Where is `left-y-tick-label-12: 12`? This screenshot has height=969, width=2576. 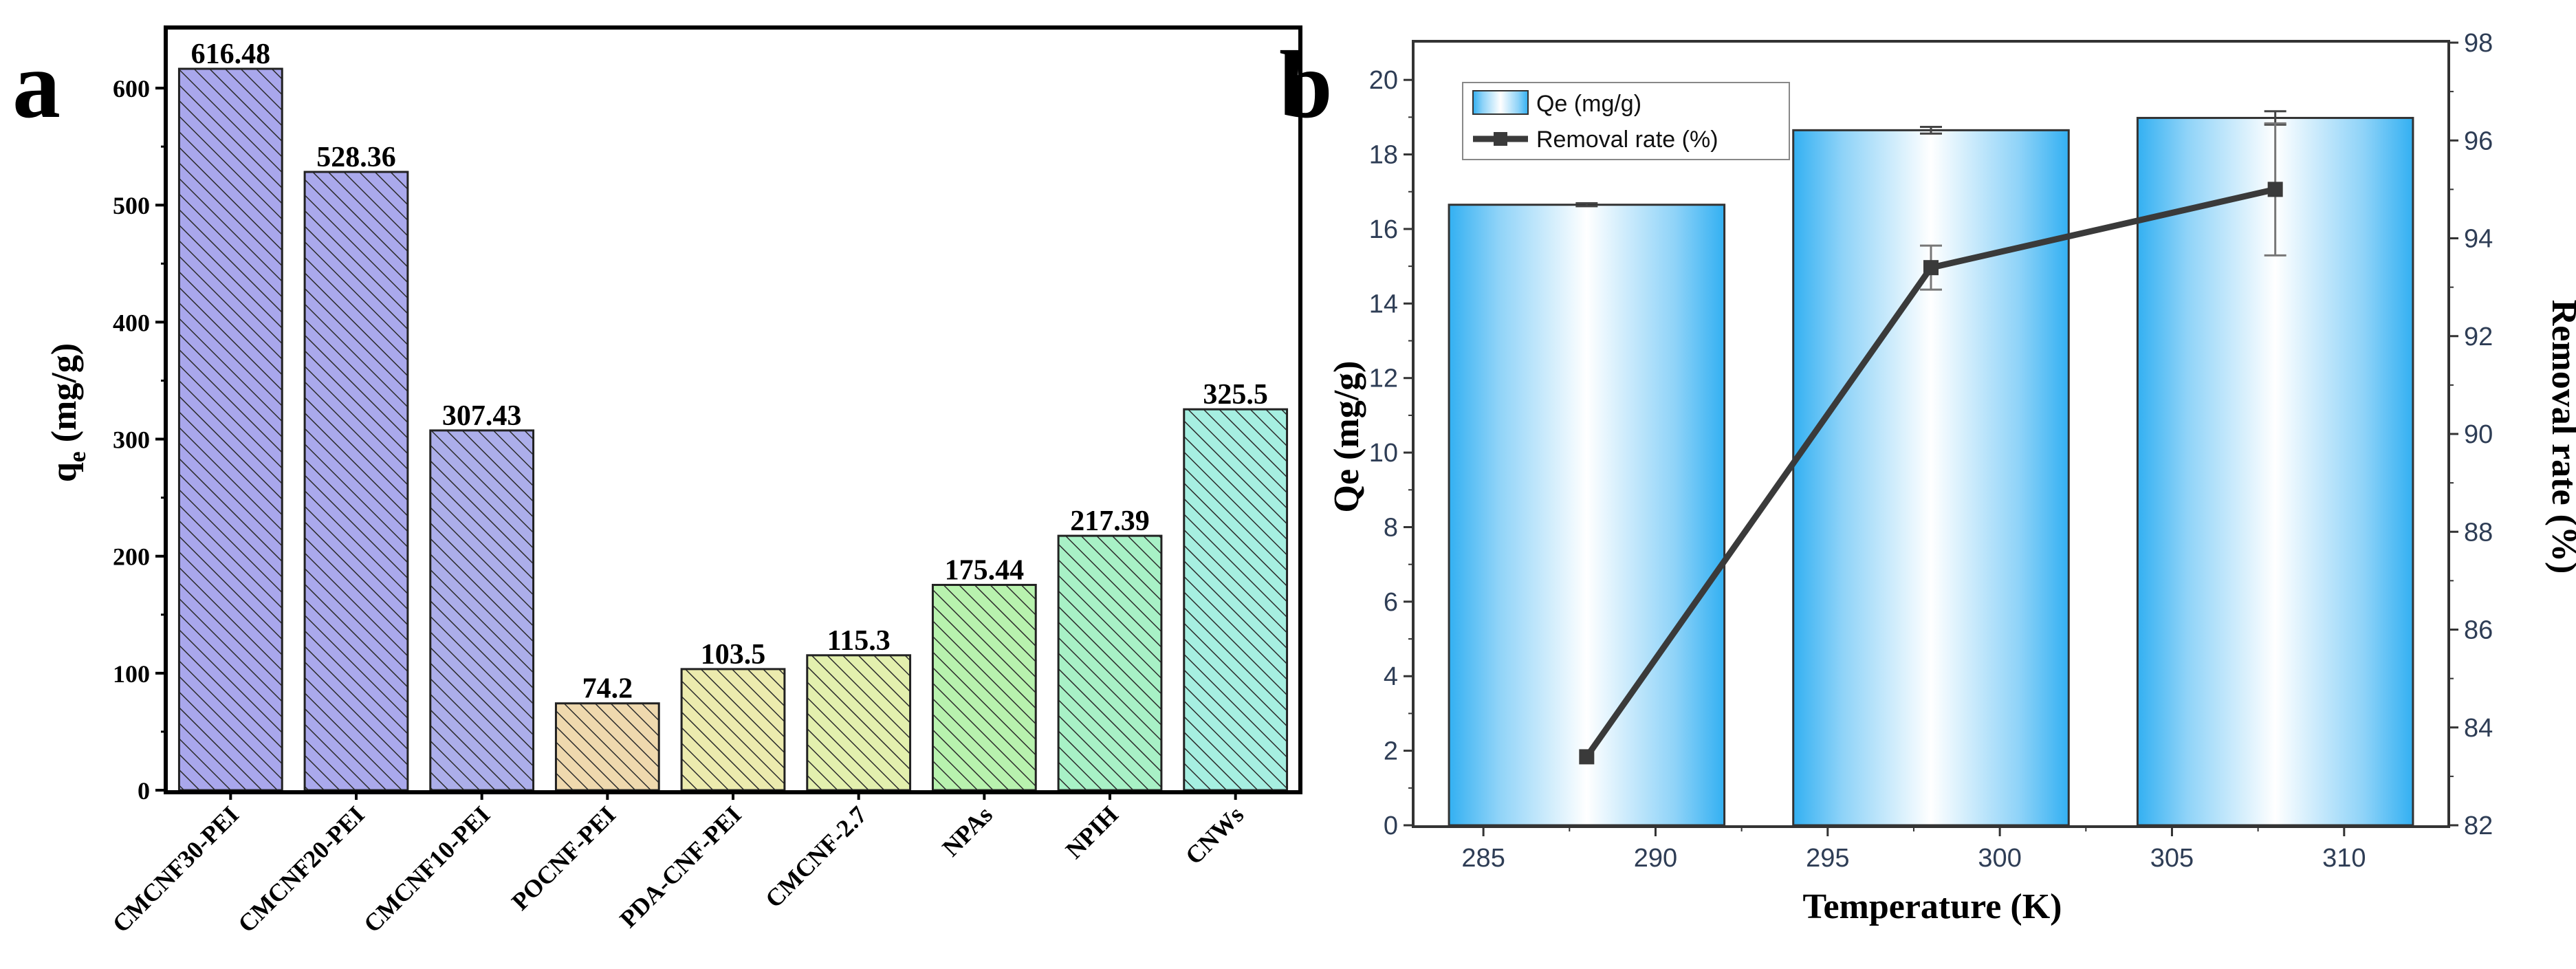
left-y-tick-label-12: 12 is located at coordinates (1383, 378).